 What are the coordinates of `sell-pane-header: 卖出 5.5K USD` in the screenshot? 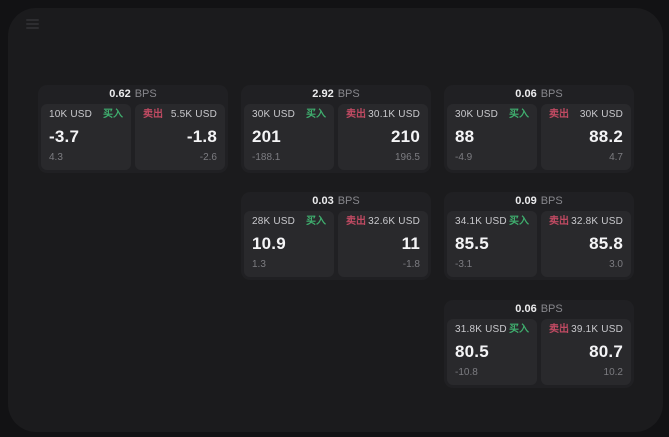 It's located at (180, 115).